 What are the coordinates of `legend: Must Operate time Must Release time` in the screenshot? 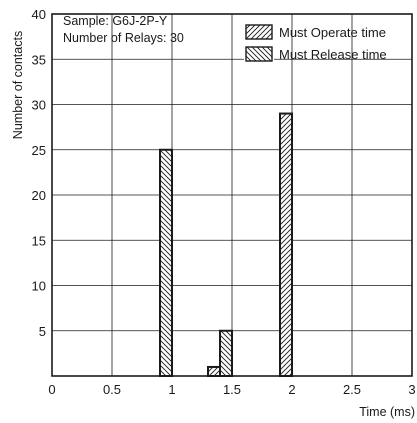 It's located at (315, 42).